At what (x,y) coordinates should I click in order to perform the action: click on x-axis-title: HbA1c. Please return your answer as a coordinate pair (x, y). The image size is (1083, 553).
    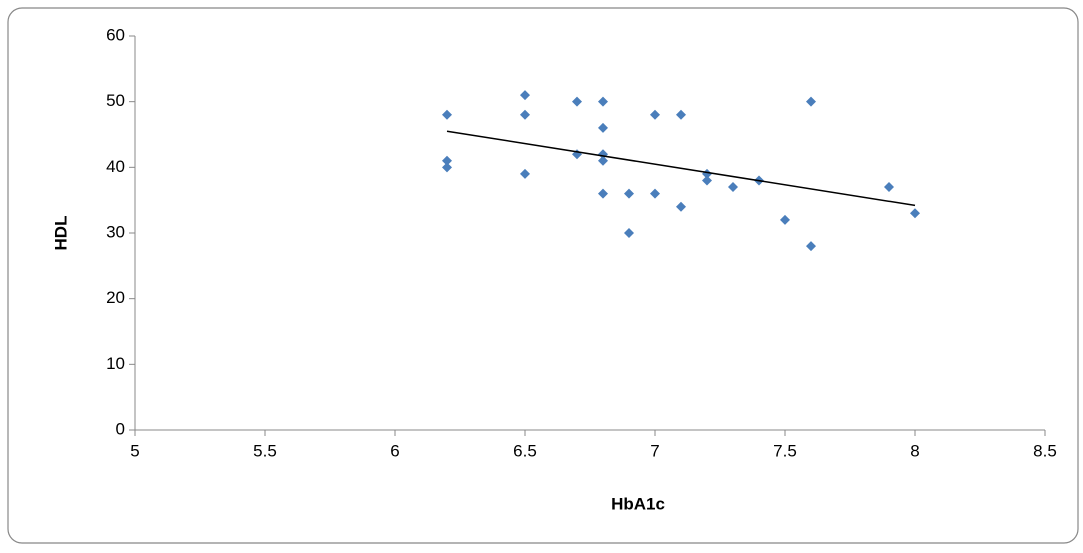
    Looking at the image, I should click on (638, 503).